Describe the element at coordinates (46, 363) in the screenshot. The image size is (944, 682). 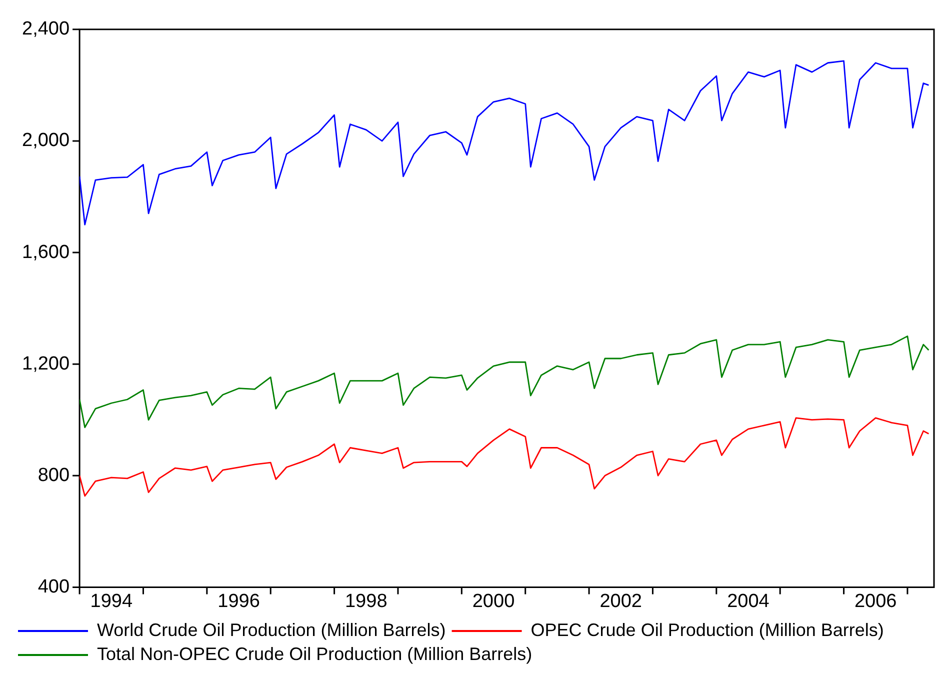
I see `y-tick-label: 1,200` at that location.